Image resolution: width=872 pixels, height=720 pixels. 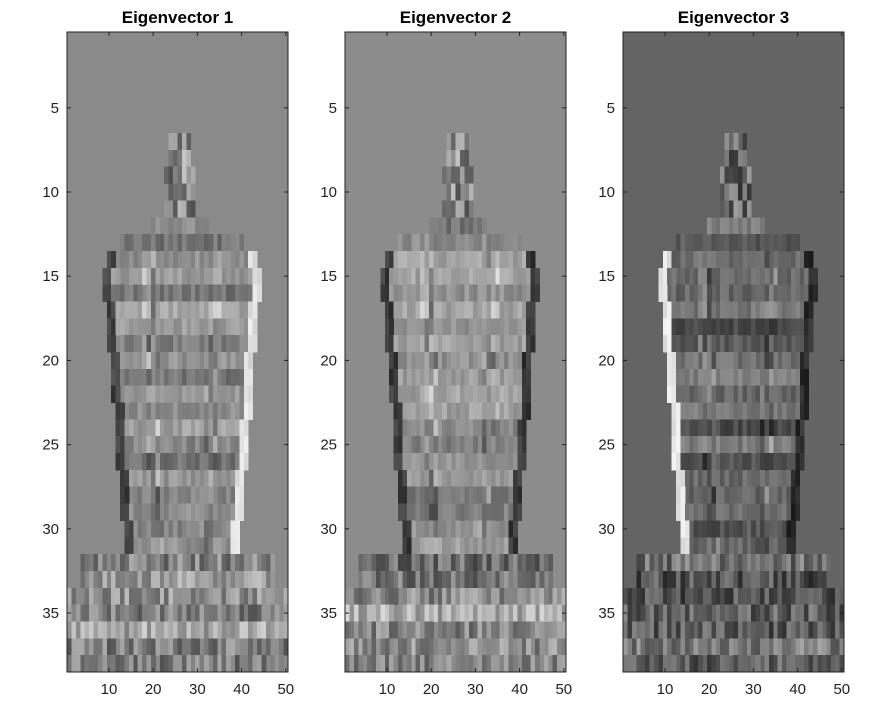 What do you see at coordinates (606, 276) in the screenshot?
I see `y-tick-label: 15` at bounding box center [606, 276].